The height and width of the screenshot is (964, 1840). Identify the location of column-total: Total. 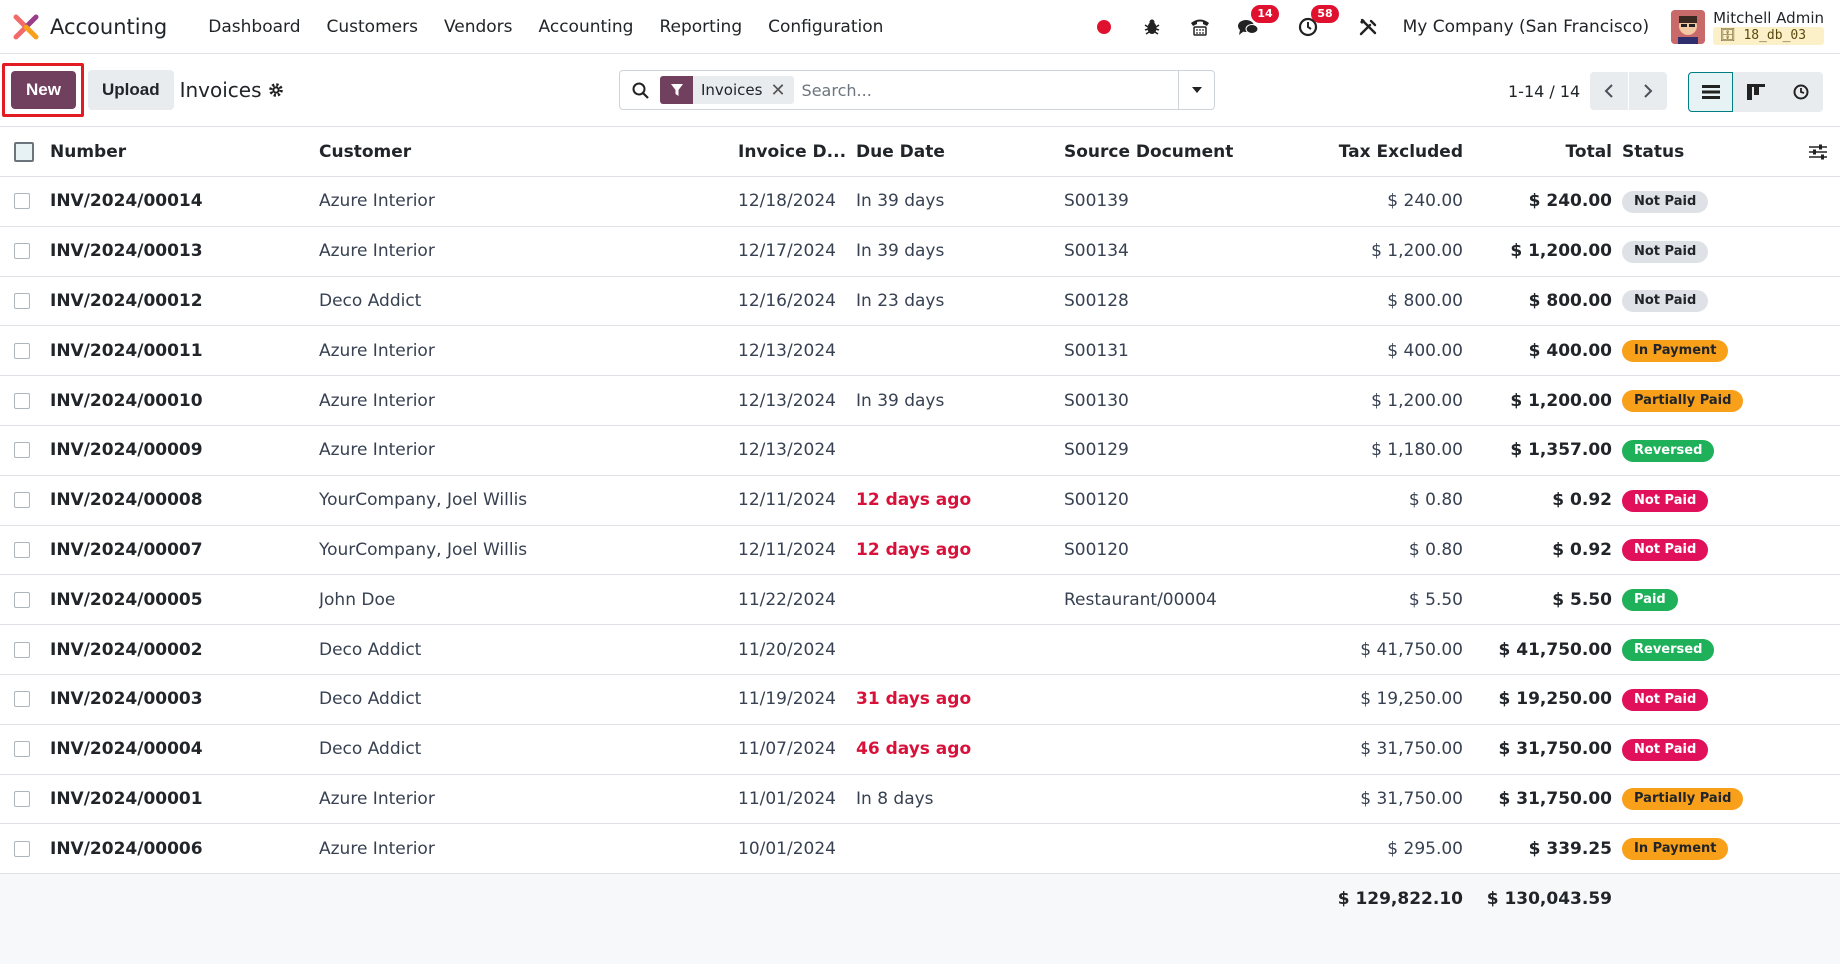
(1544, 151).